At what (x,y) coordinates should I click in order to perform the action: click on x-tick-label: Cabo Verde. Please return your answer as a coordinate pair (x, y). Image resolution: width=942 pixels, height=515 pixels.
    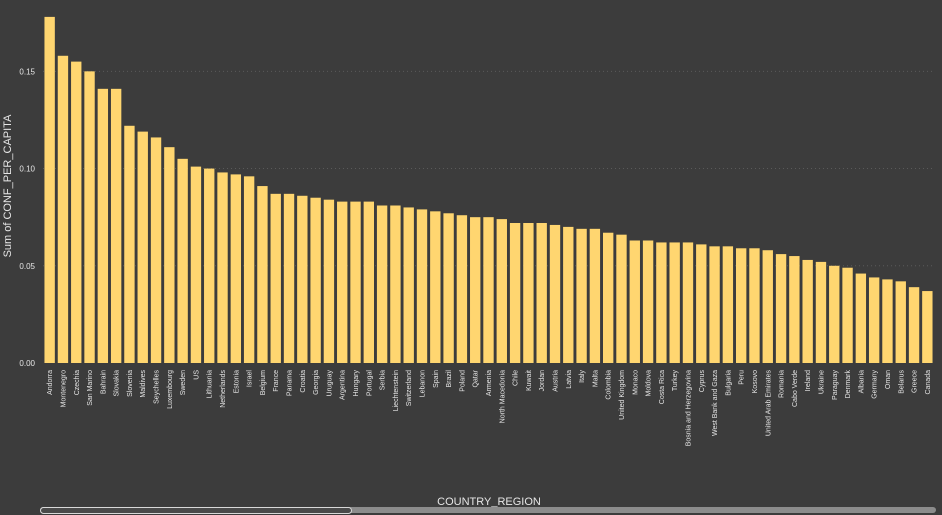
    Looking at the image, I should click on (795, 388).